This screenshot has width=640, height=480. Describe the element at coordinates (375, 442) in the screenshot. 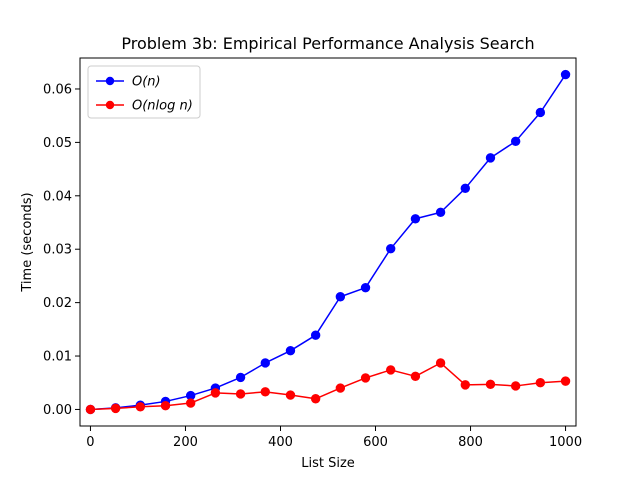

I see `x-tick-label: 600` at that location.